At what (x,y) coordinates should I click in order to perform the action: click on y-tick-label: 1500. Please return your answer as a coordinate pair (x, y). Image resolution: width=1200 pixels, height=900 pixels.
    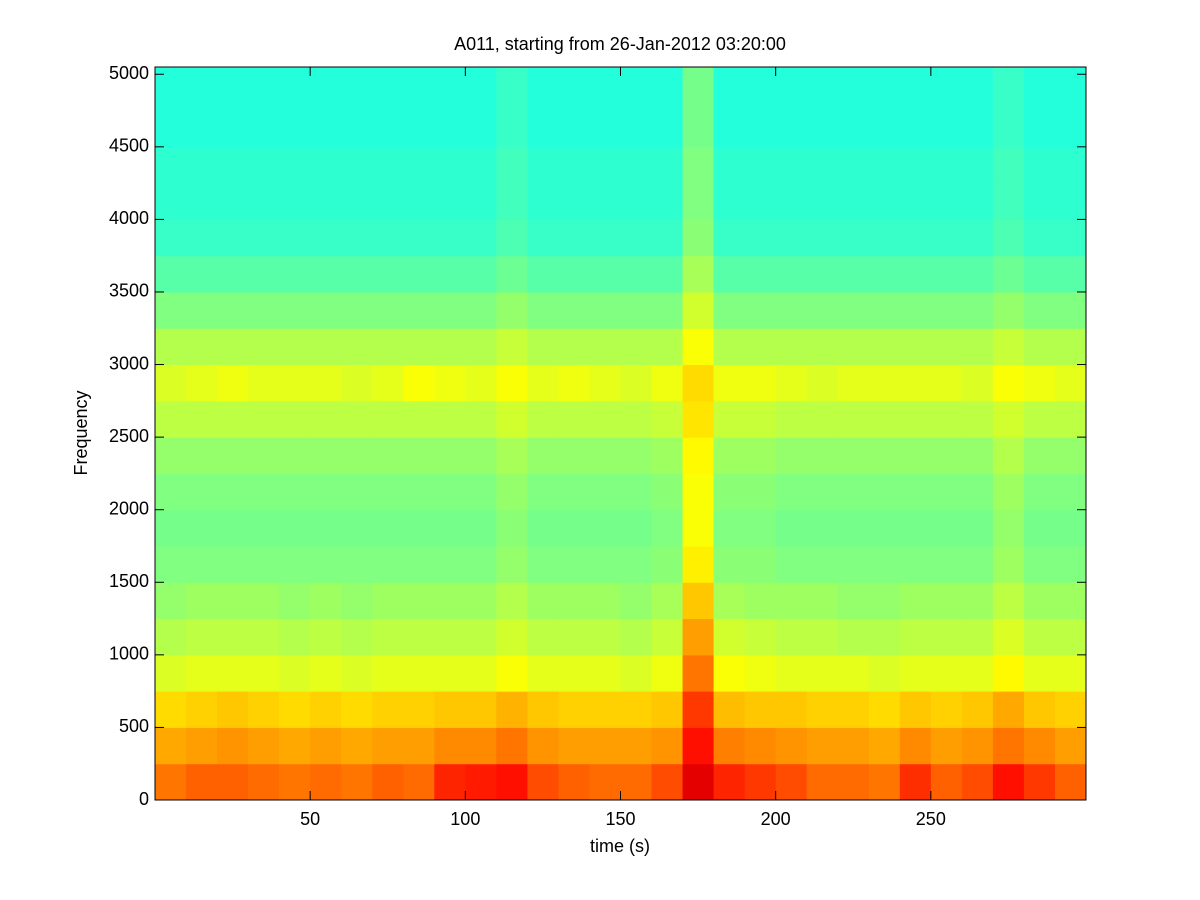
    Looking at the image, I should click on (129, 581).